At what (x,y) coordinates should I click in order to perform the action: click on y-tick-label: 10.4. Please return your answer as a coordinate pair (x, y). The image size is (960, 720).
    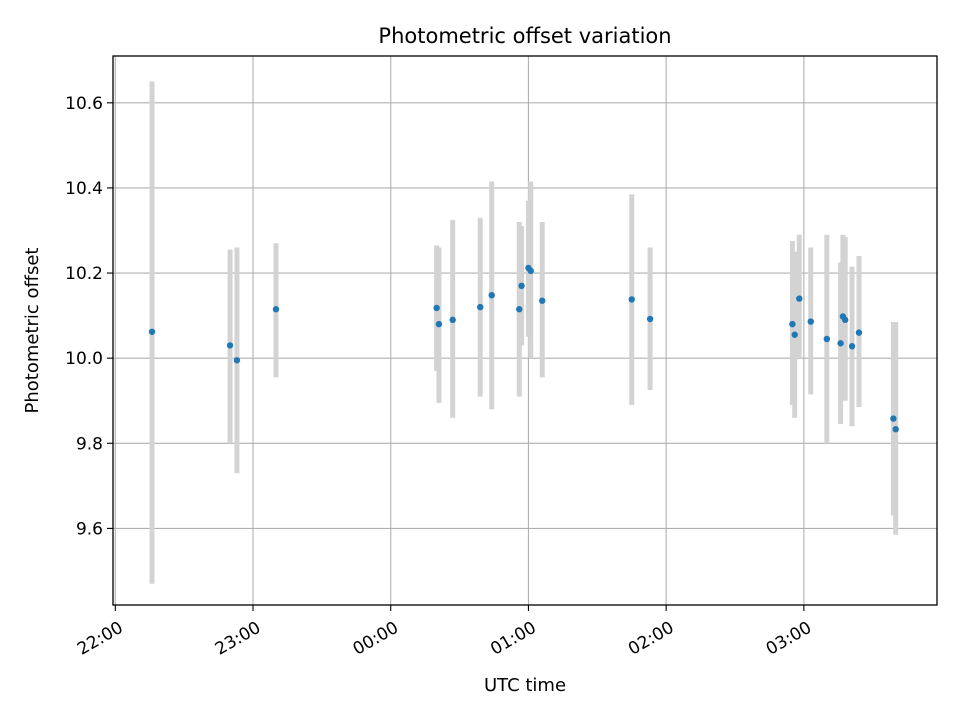
    Looking at the image, I should click on (84, 189).